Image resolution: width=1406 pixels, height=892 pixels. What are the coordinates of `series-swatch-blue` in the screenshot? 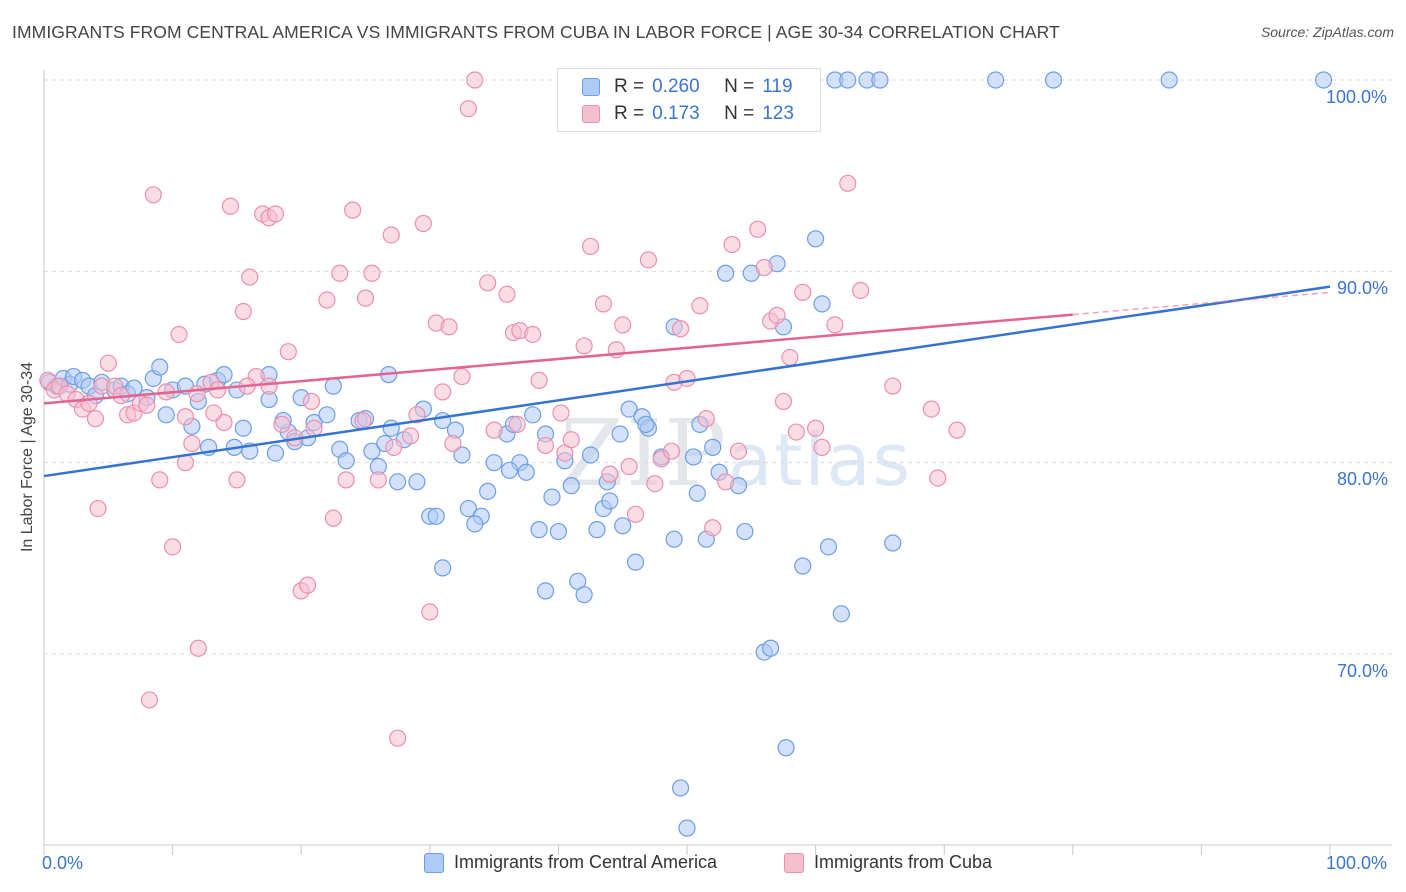 It's located at (434, 862).